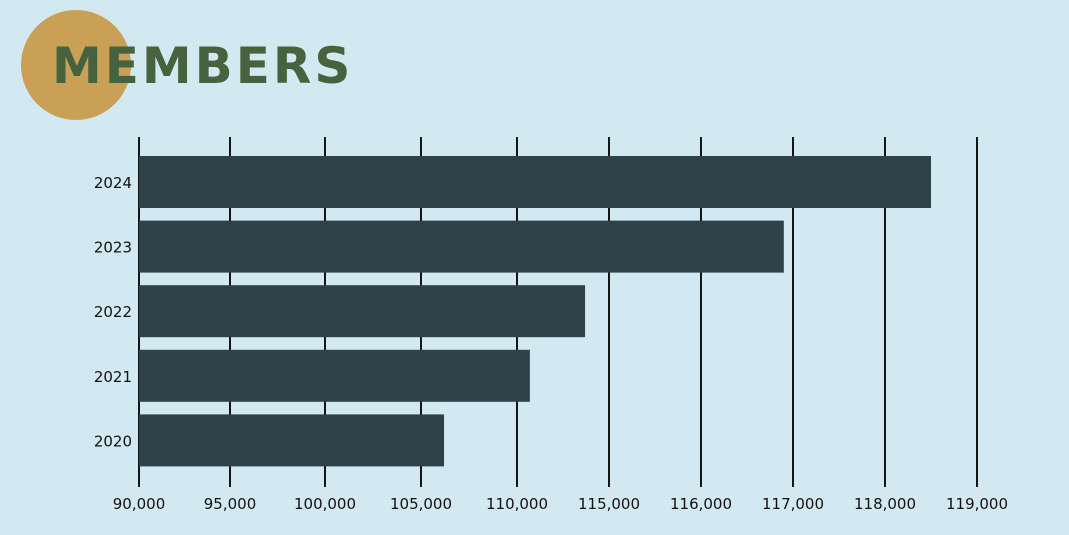 The height and width of the screenshot is (535, 1069). What do you see at coordinates (230, 504) in the screenshot?
I see `x-tick-label: 95,000` at bounding box center [230, 504].